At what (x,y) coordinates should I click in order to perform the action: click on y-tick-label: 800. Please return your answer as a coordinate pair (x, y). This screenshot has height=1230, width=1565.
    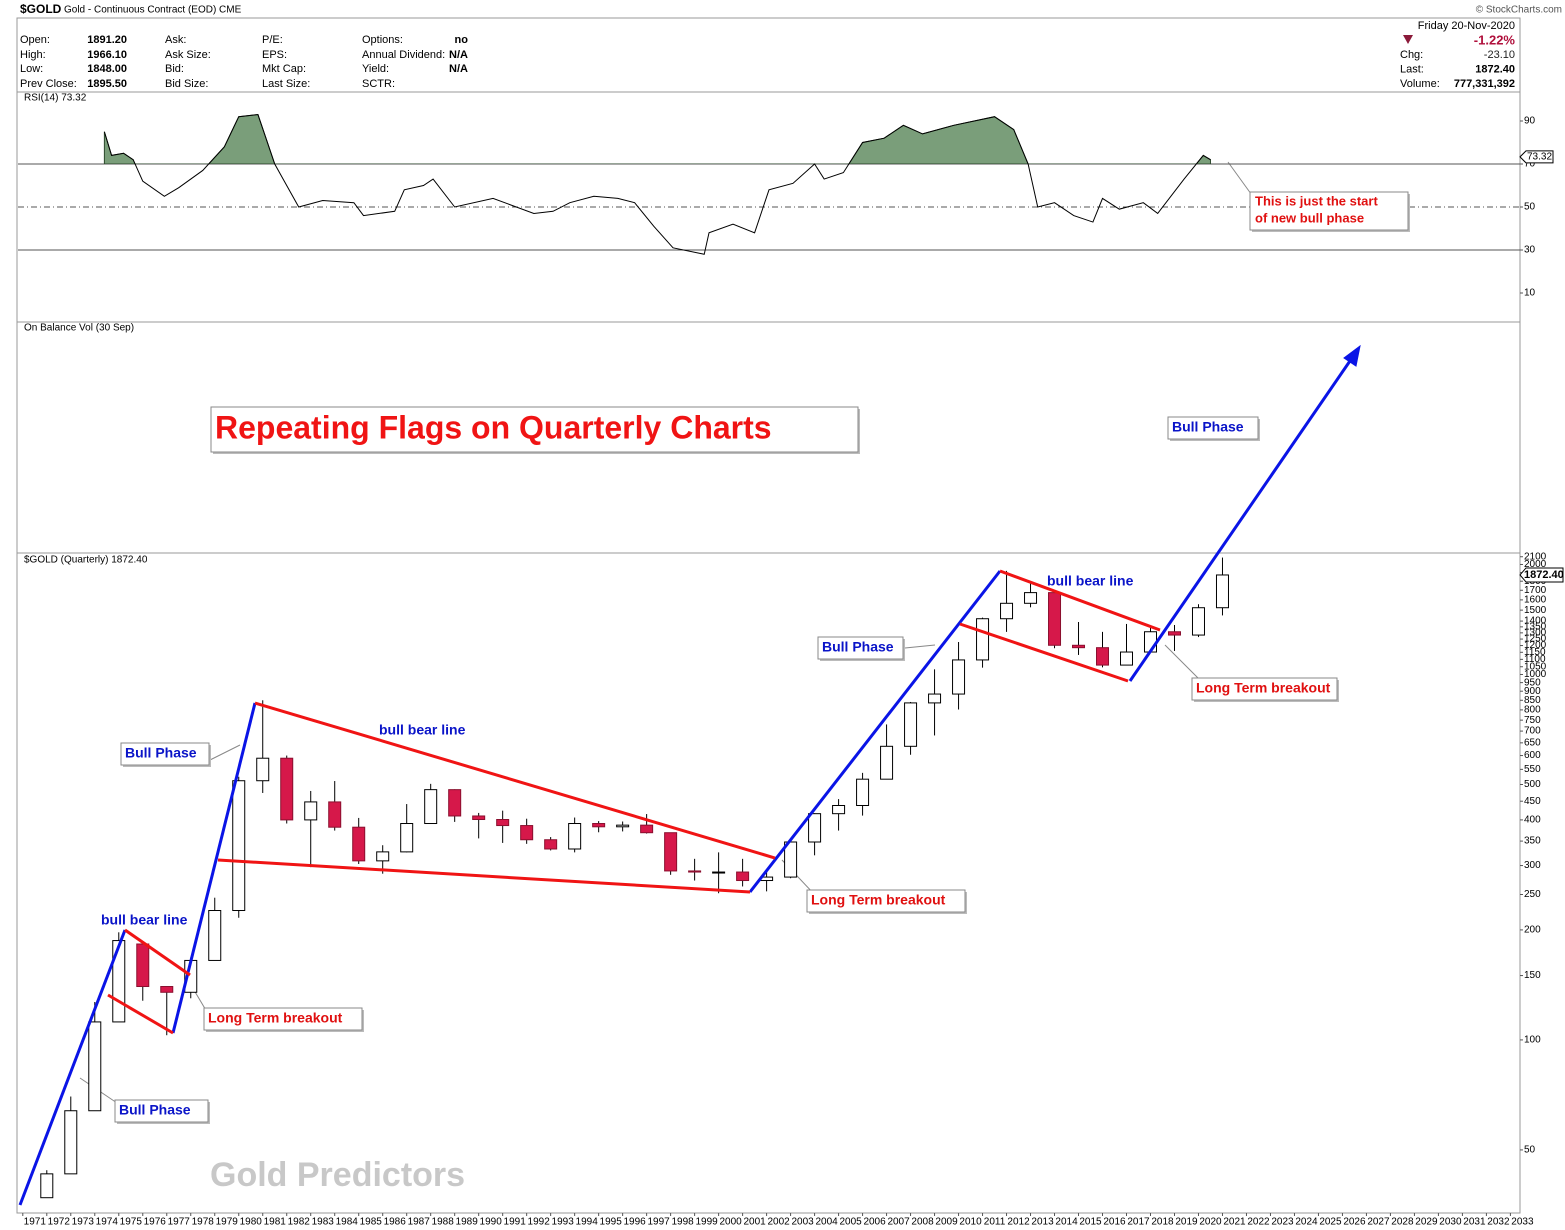
    Looking at the image, I should click on (1532, 710).